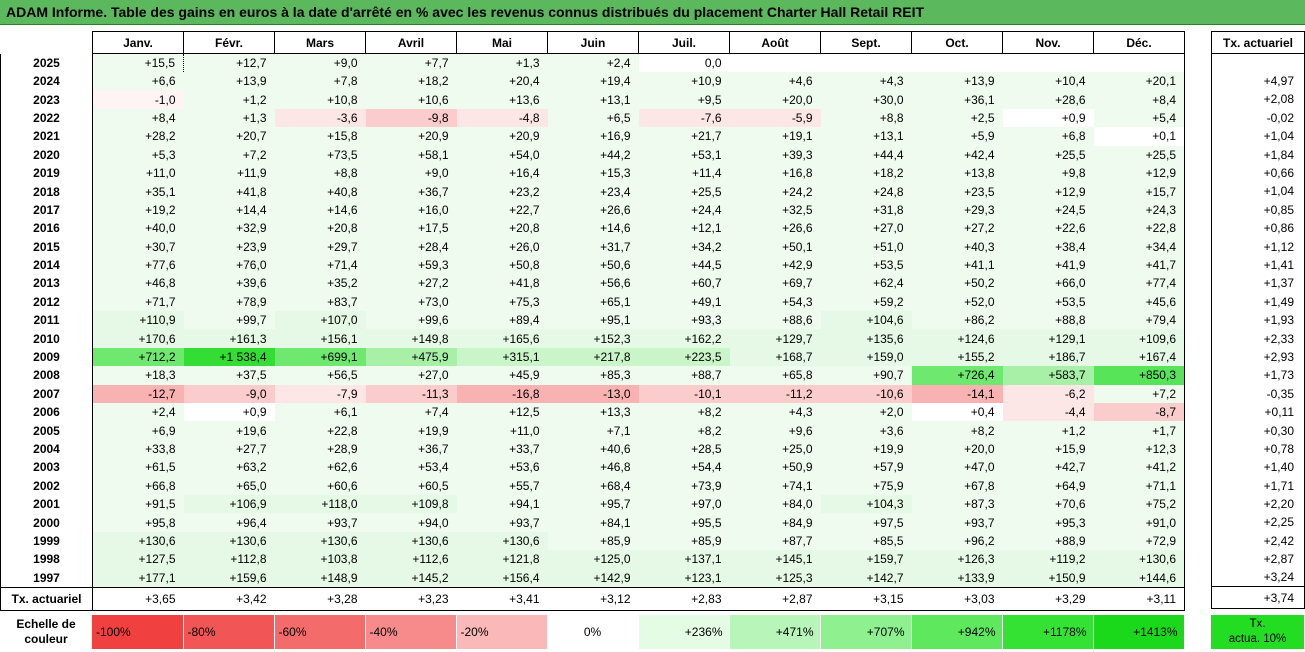 The image size is (1305, 652). Describe the element at coordinates (502, 210) in the screenshot. I see `gain-cell: +22,7` at that location.